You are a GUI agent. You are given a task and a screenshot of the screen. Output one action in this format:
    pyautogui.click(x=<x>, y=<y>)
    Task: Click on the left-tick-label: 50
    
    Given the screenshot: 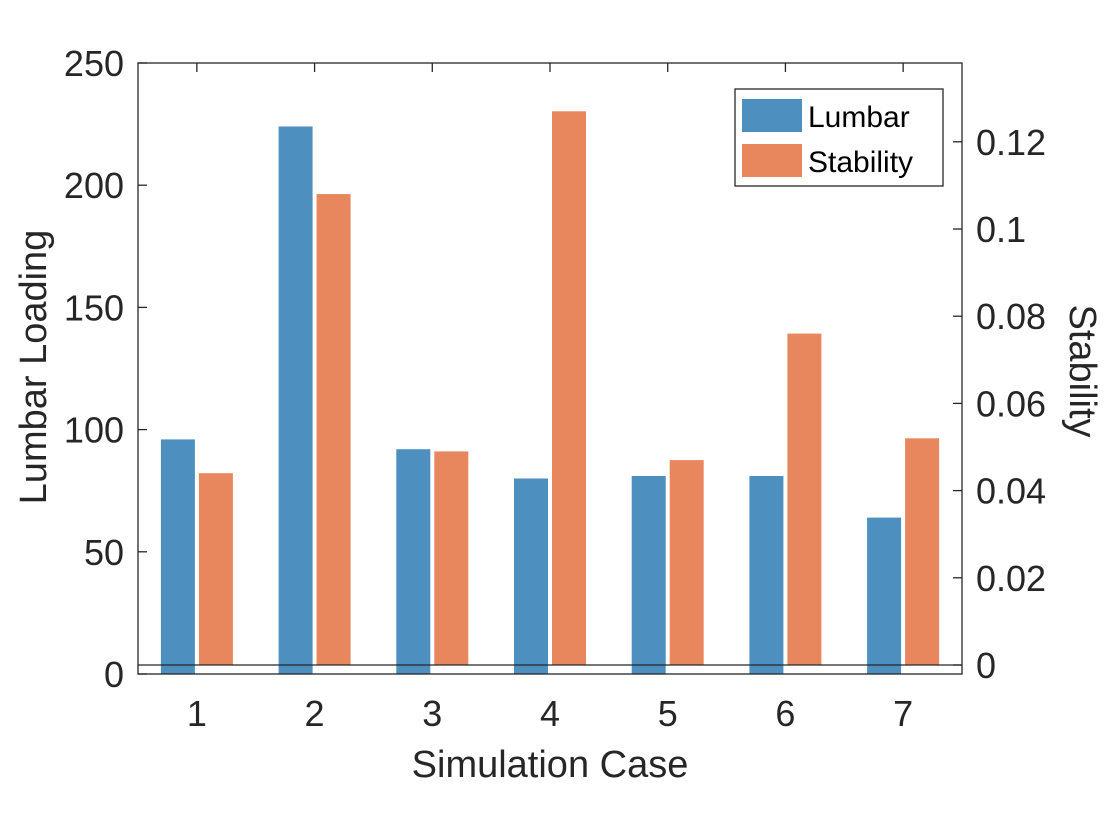 What is the action you would take?
    pyautogui.click(x=104, y=552)
    